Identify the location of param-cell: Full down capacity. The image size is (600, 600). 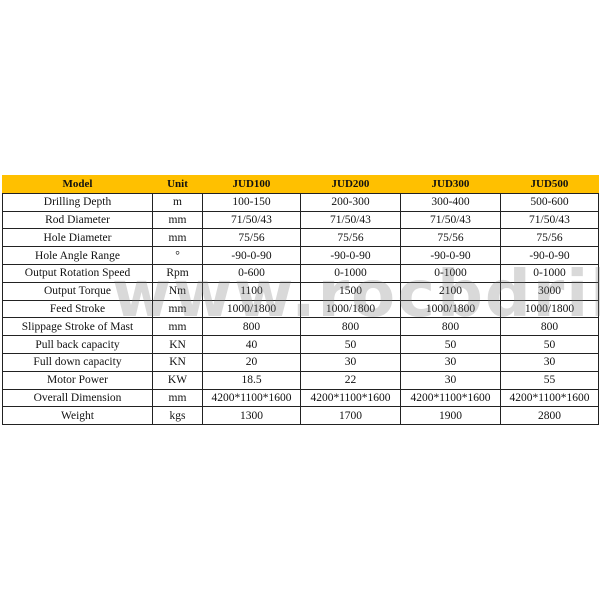
(77, 362).